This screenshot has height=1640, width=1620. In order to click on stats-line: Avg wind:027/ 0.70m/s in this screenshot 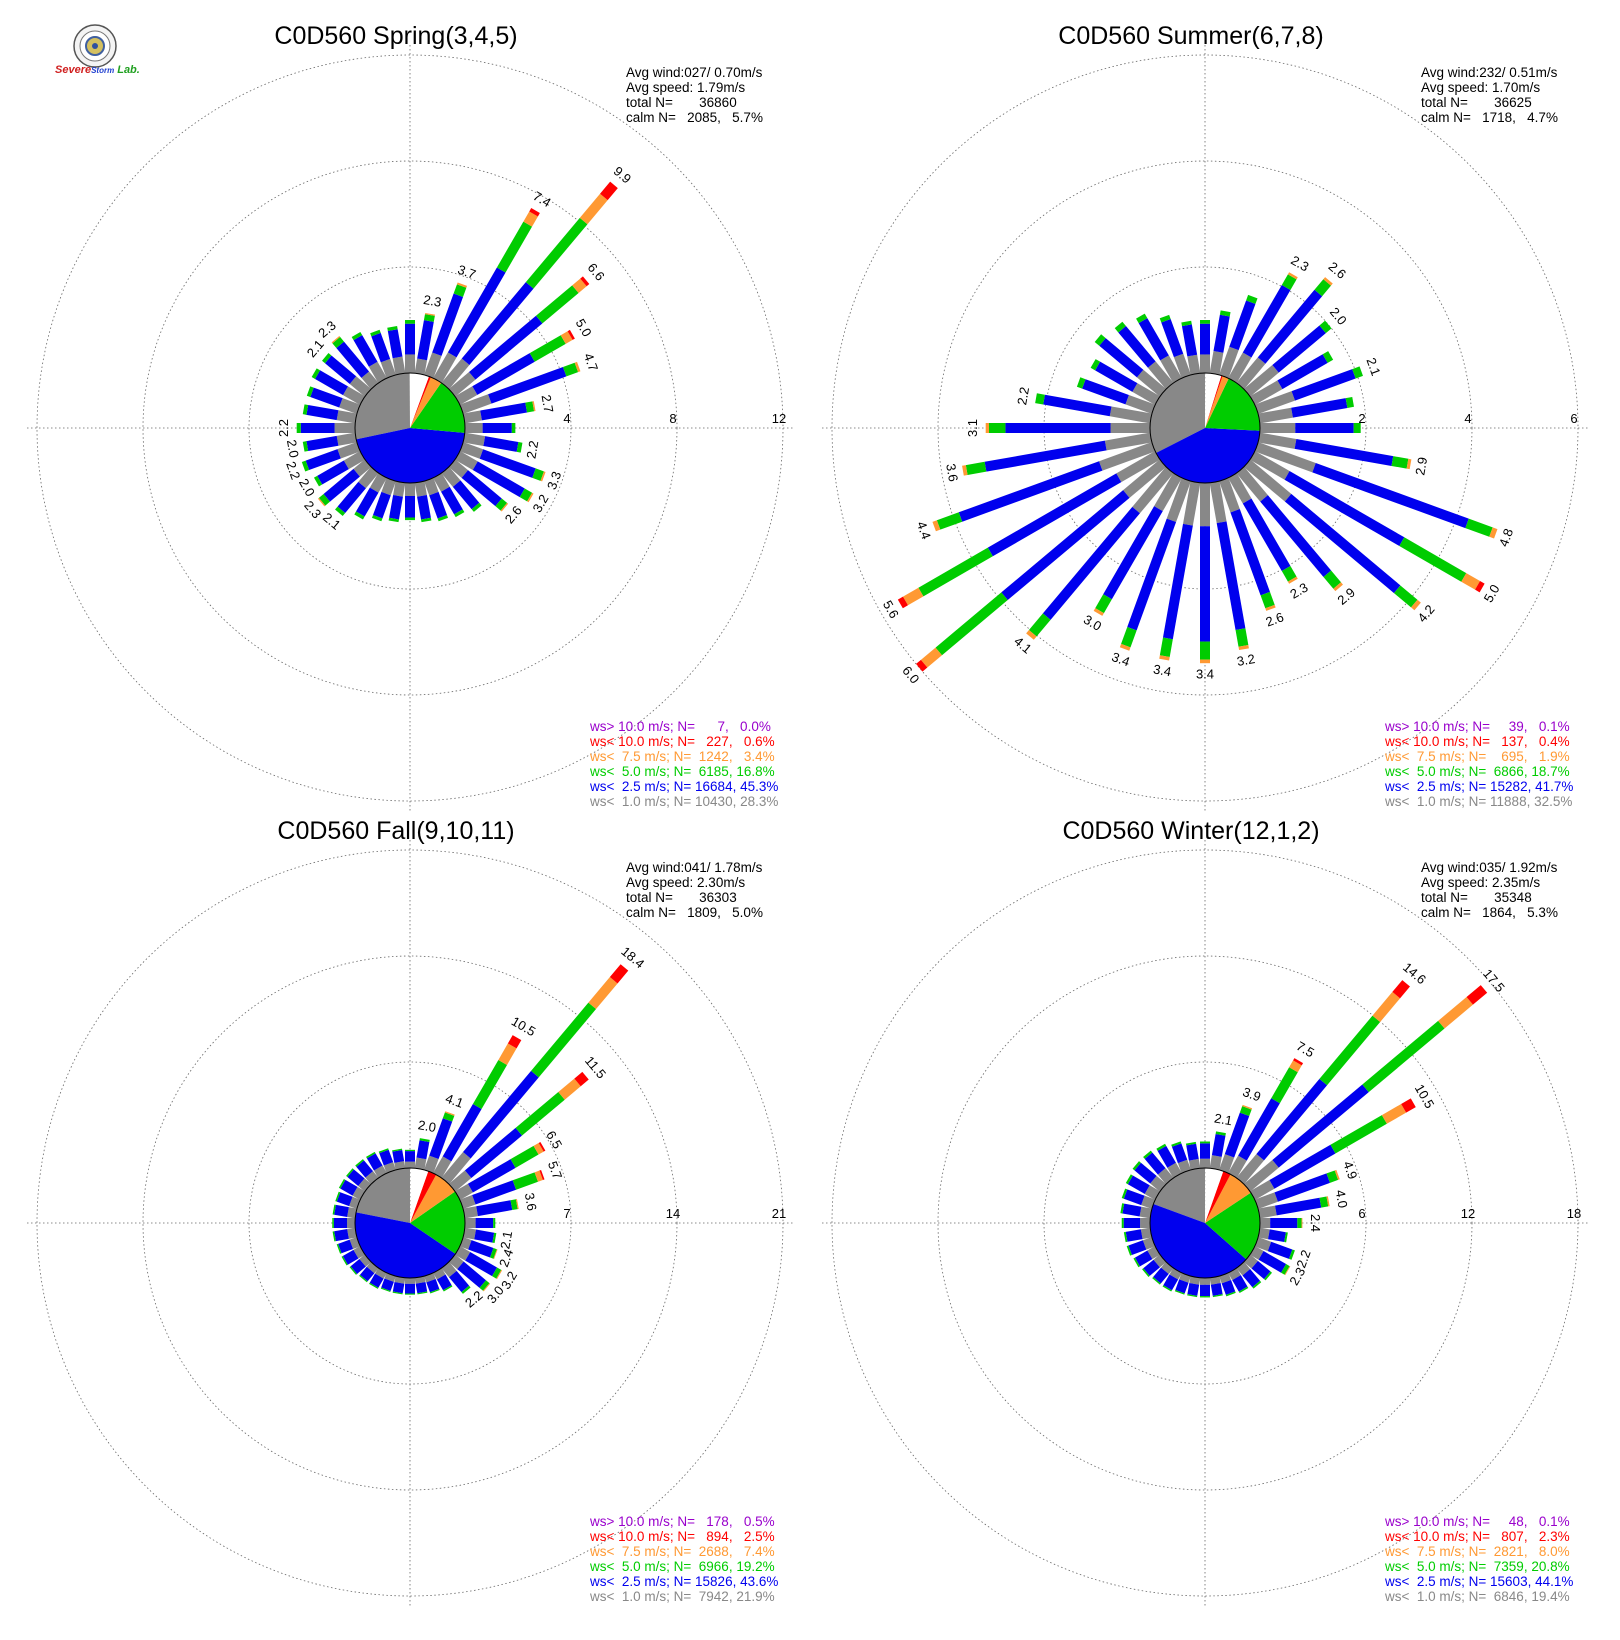, I will do `click(694, 72)`.